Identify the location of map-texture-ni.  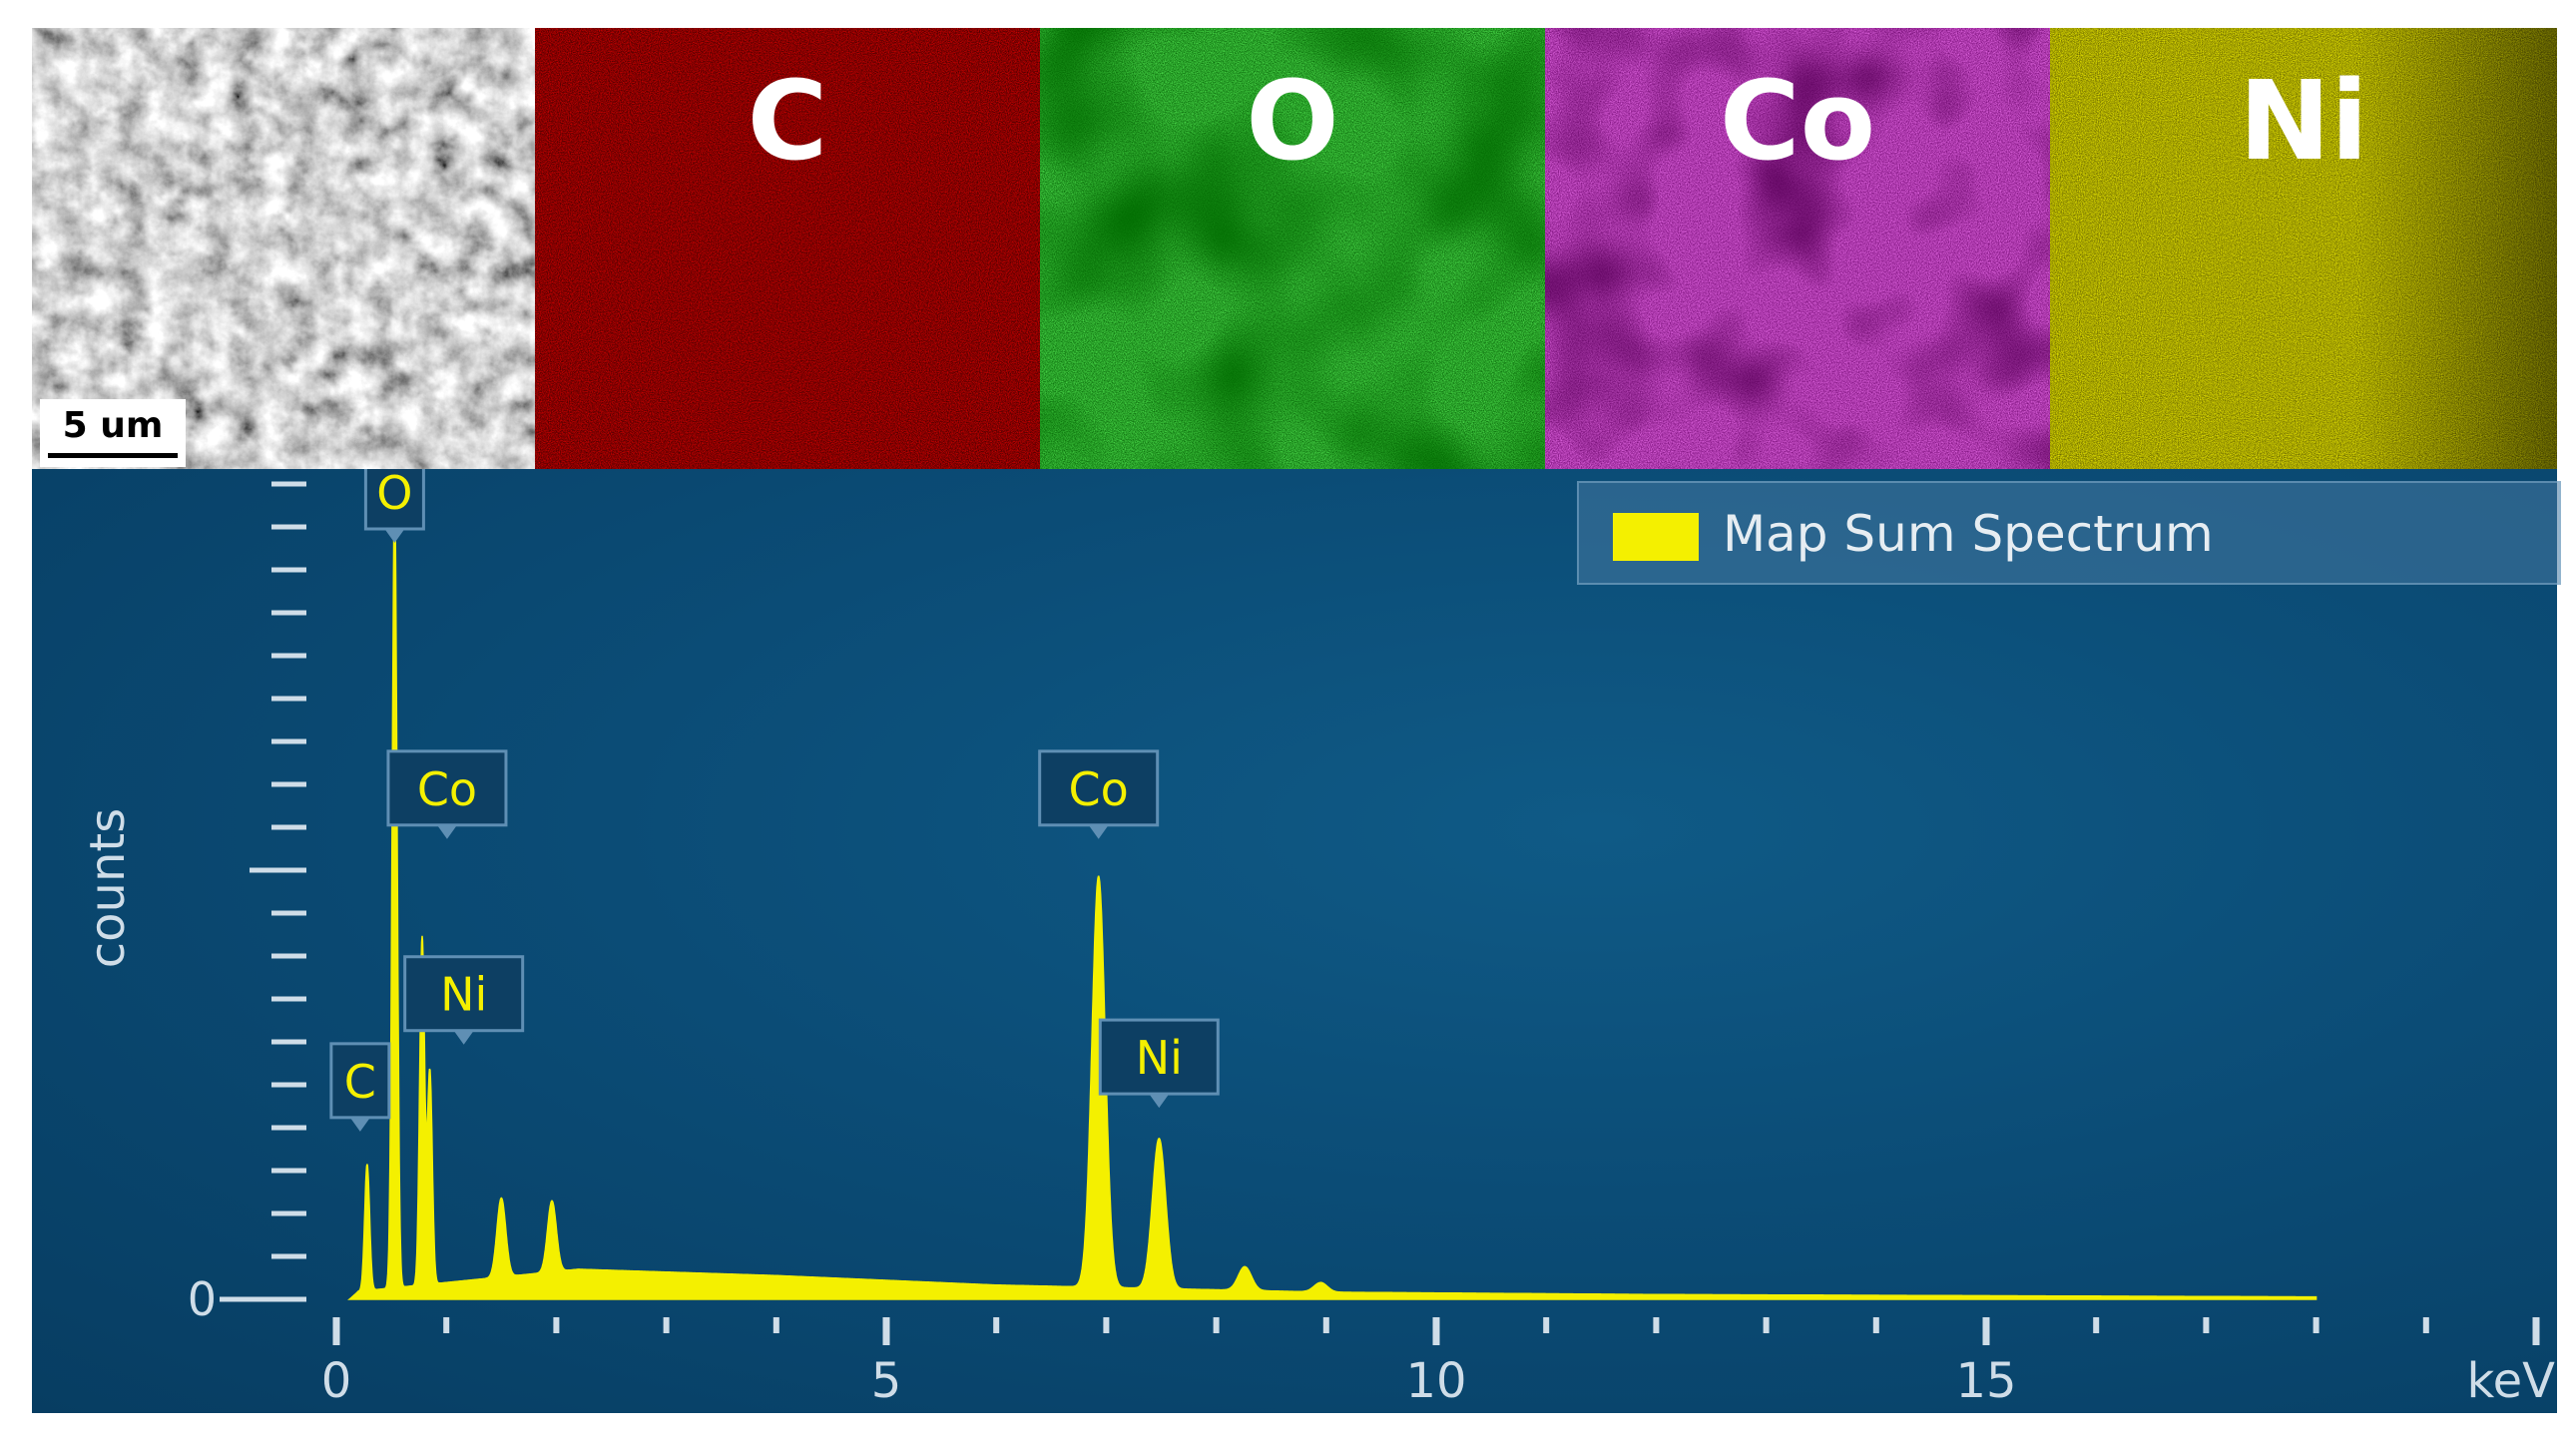
(2304, 248).